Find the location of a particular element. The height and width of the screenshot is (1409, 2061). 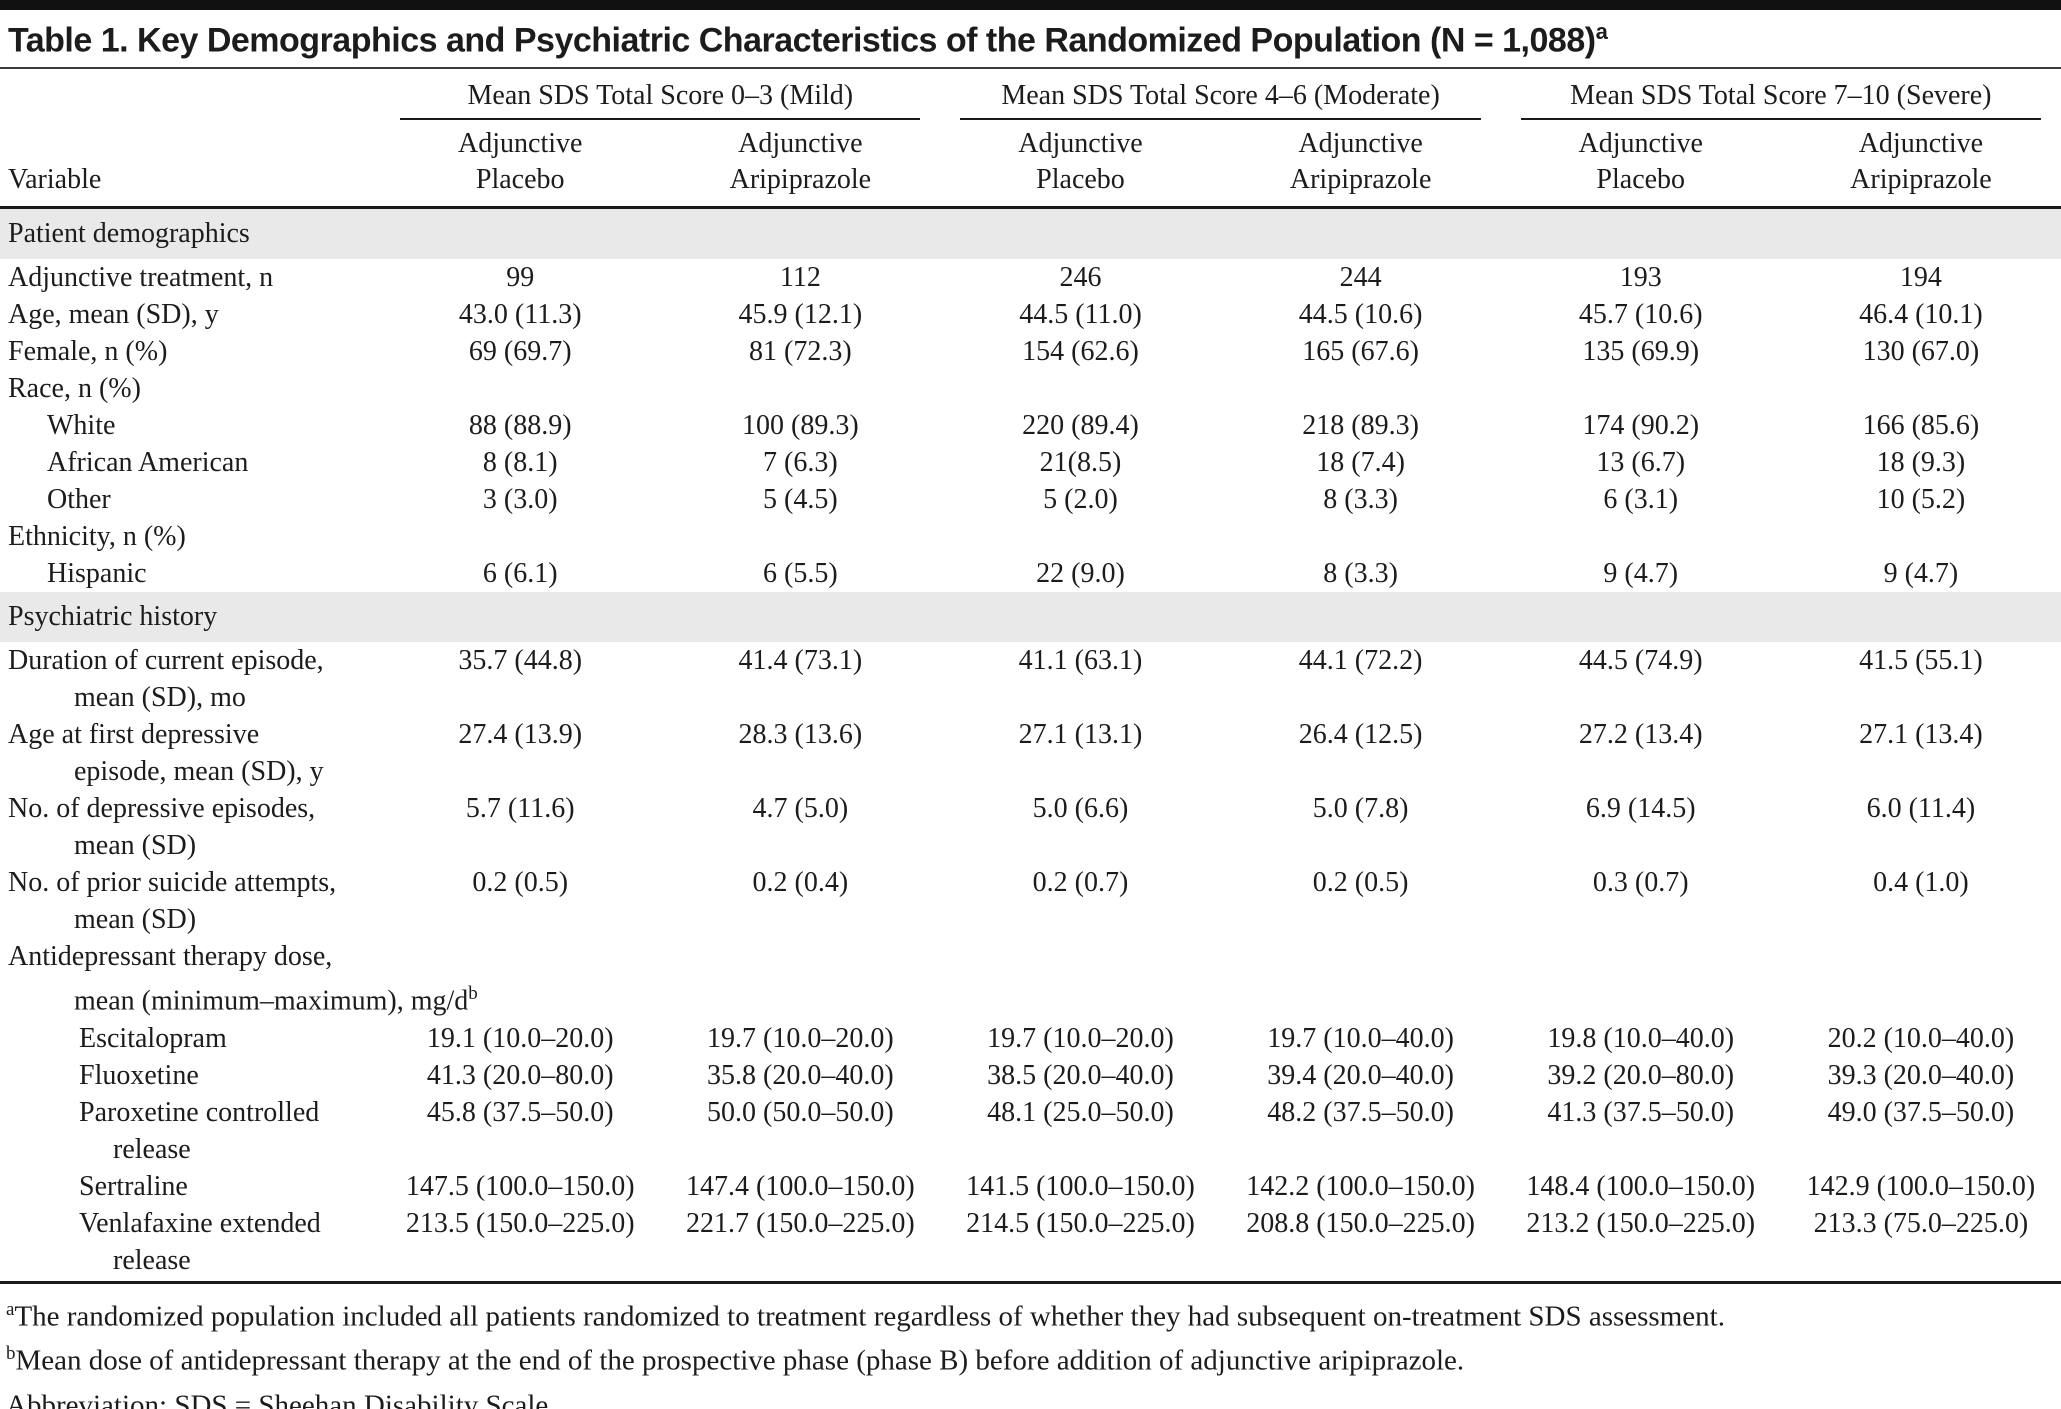

cell-value: 88 (88.9) is located at coordinates (520, 426).